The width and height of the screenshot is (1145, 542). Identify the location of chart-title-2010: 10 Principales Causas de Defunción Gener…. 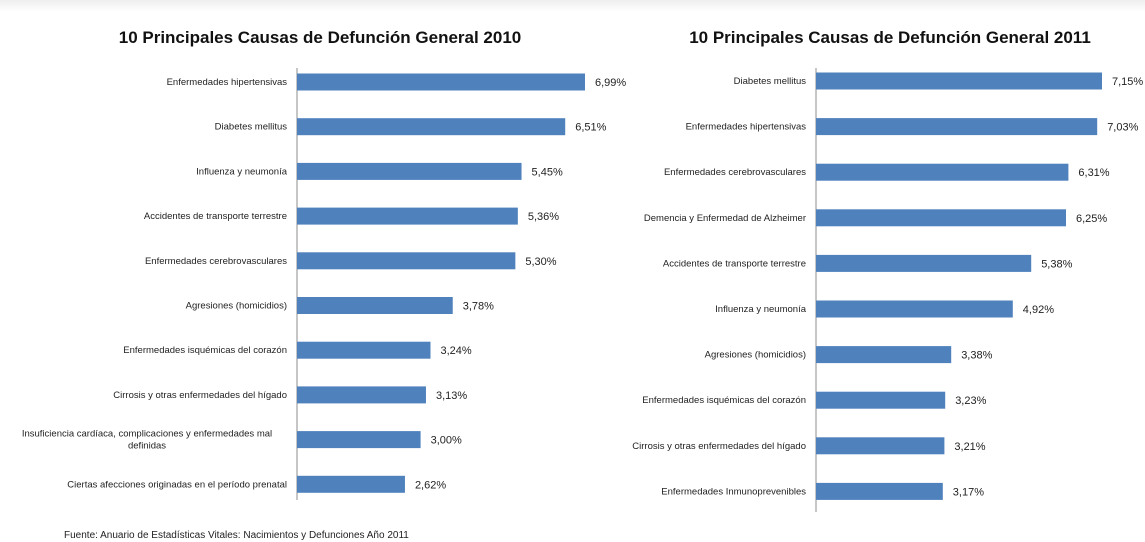
(320, 37).